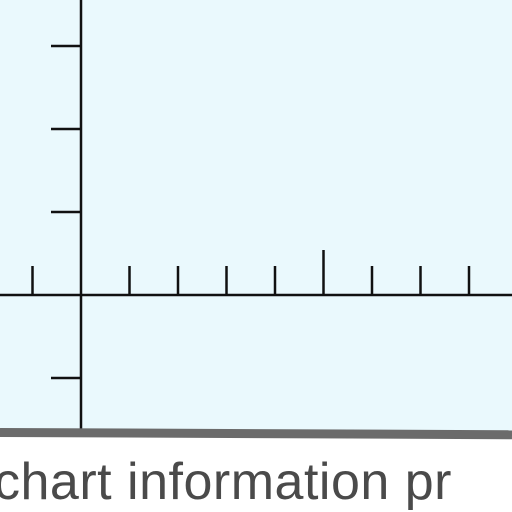 The image size is (512, 512). Describe the element at coordinates (256, 434) in the screenshot. I see `chart-bottom-border` at that location.